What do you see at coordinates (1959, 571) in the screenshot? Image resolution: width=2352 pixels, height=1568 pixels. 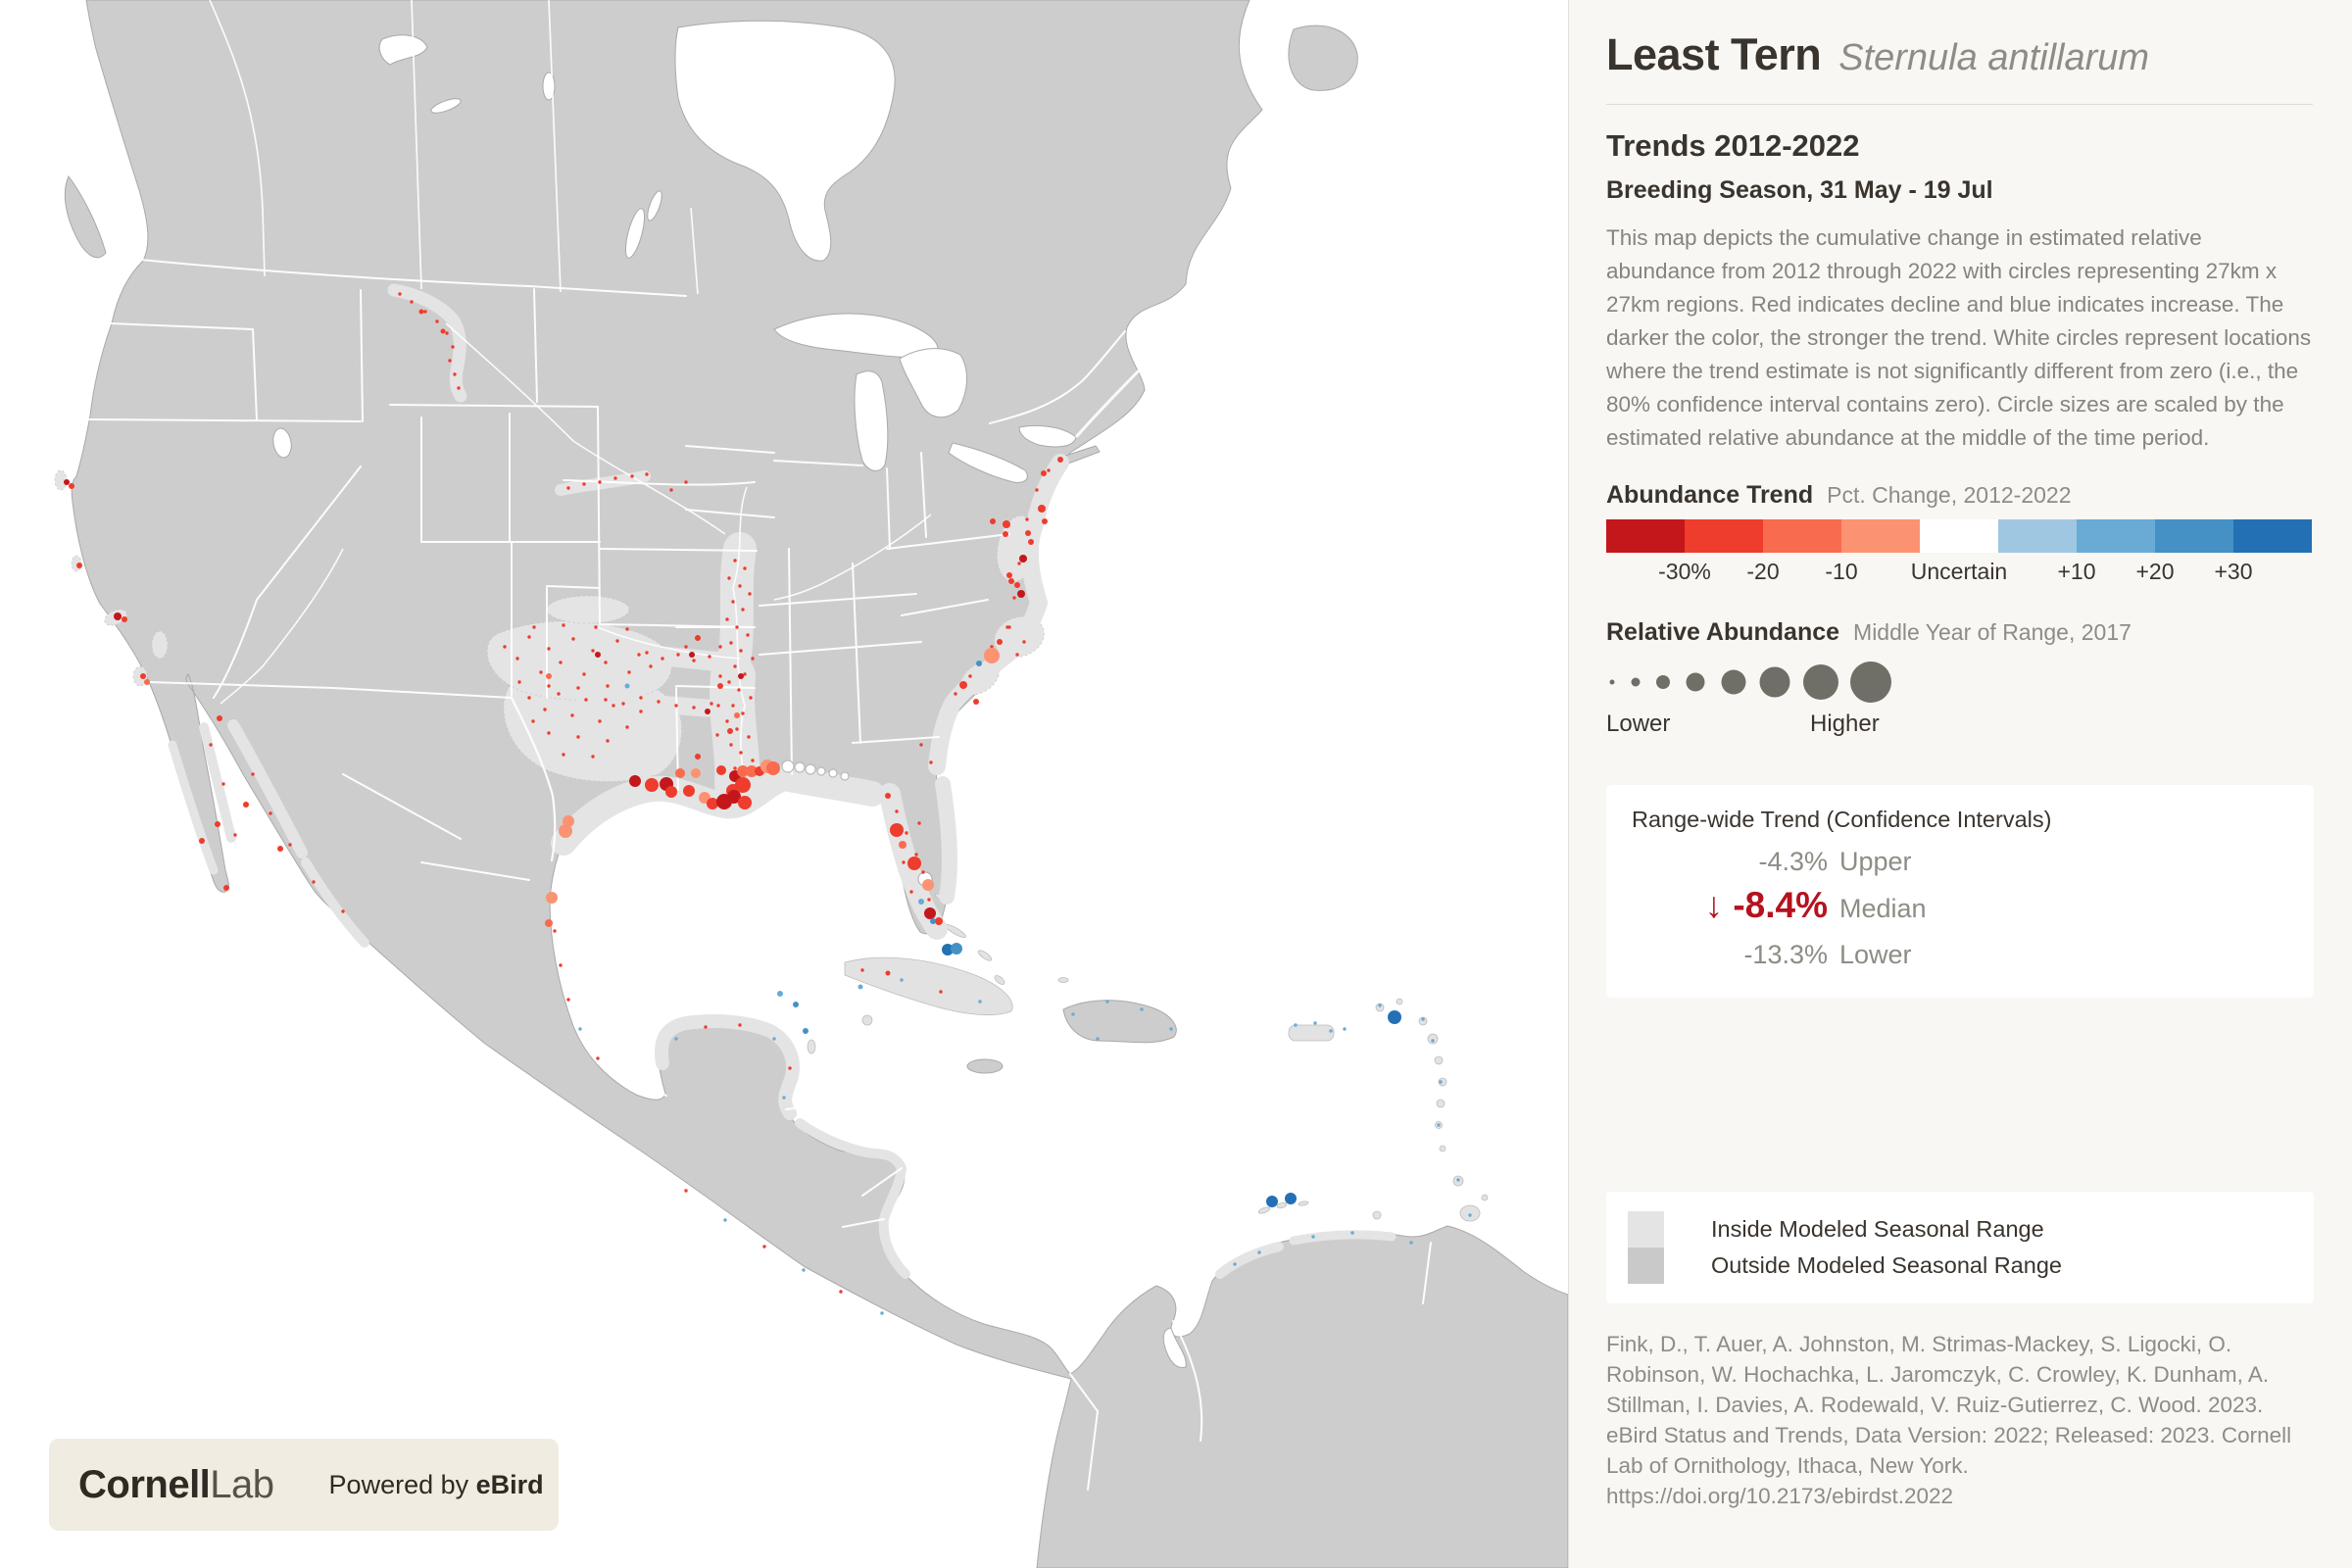 I see `tick-label: Uncertain` at bounding box center [1959, 571].